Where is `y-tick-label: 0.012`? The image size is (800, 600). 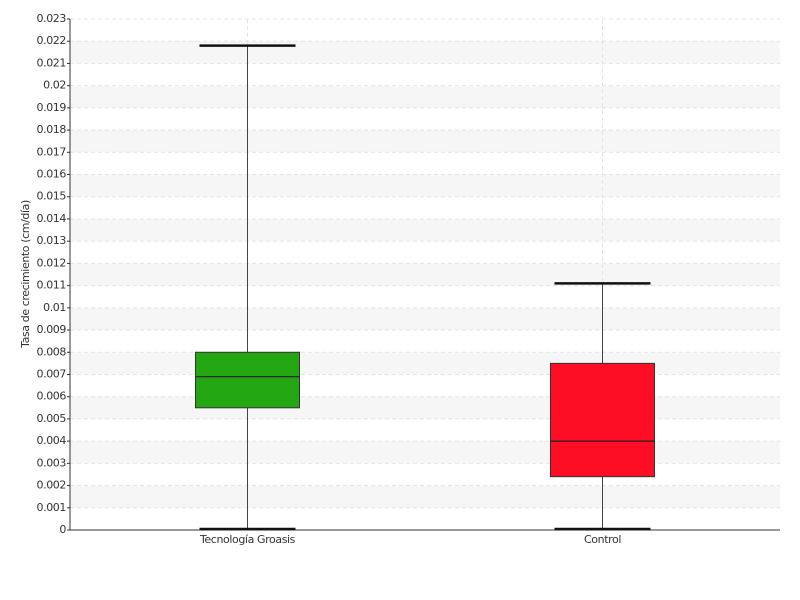
y-tick-label: 0.012 is located at coordinates (52, 262).